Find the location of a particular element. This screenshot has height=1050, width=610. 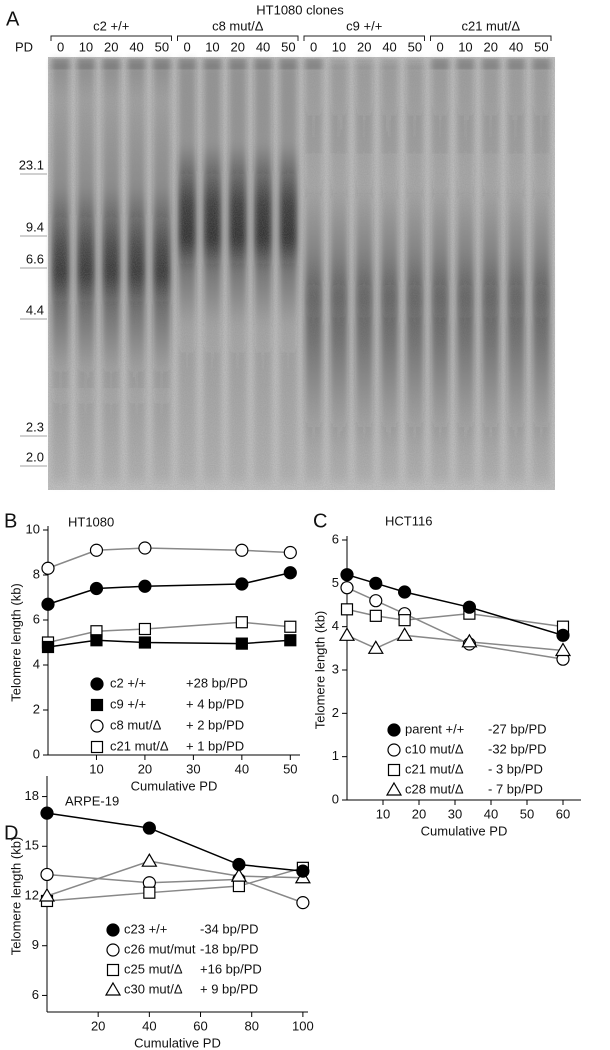

y-tick-label: 18 is located at coordinates (32, 795).